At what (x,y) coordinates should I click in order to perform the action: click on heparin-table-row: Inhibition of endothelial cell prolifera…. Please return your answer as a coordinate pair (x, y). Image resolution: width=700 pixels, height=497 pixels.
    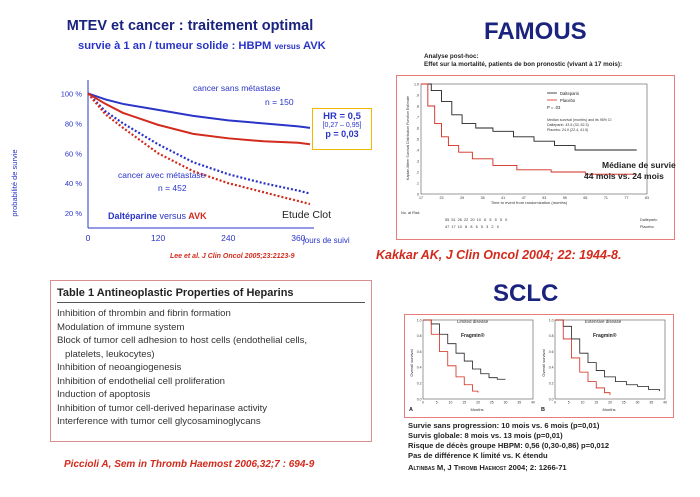
    Looking at the image, I should click on (141, 381).